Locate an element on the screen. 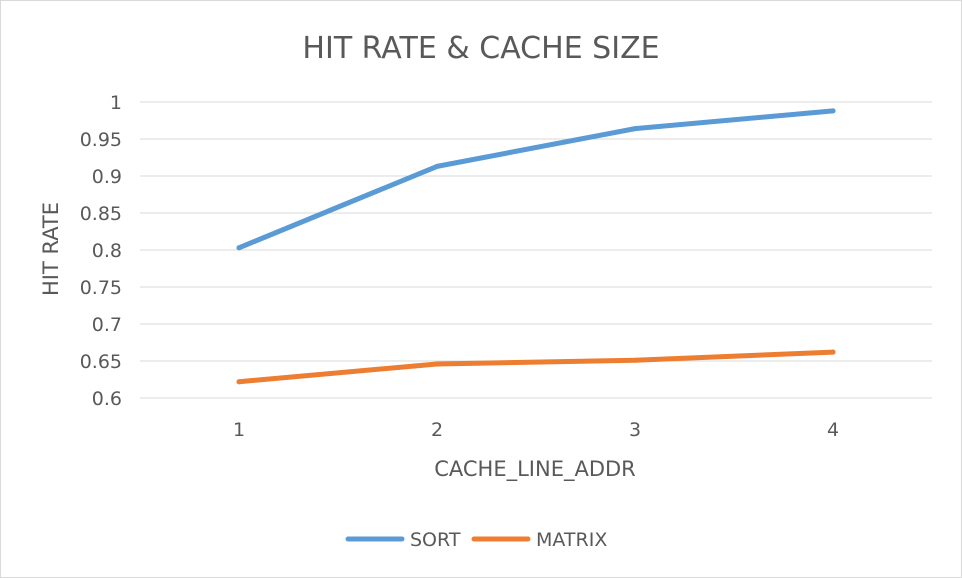 The image size is (962, 578). y-tick-label: 0.9 is located at coordinates (107, 177).